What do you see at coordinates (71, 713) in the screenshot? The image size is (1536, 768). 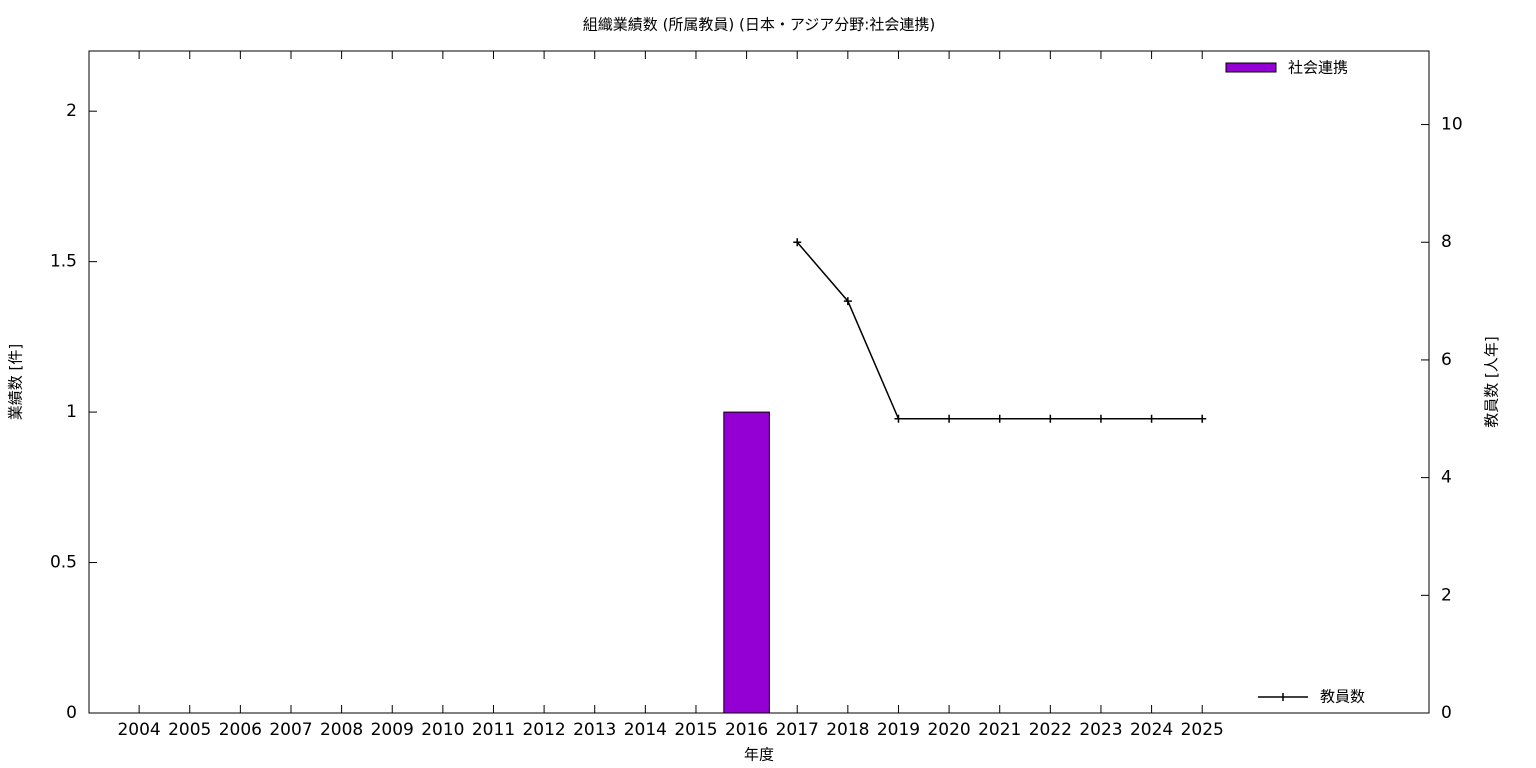 I see `y-tick-label: 0` at bounding box center [71, 713].